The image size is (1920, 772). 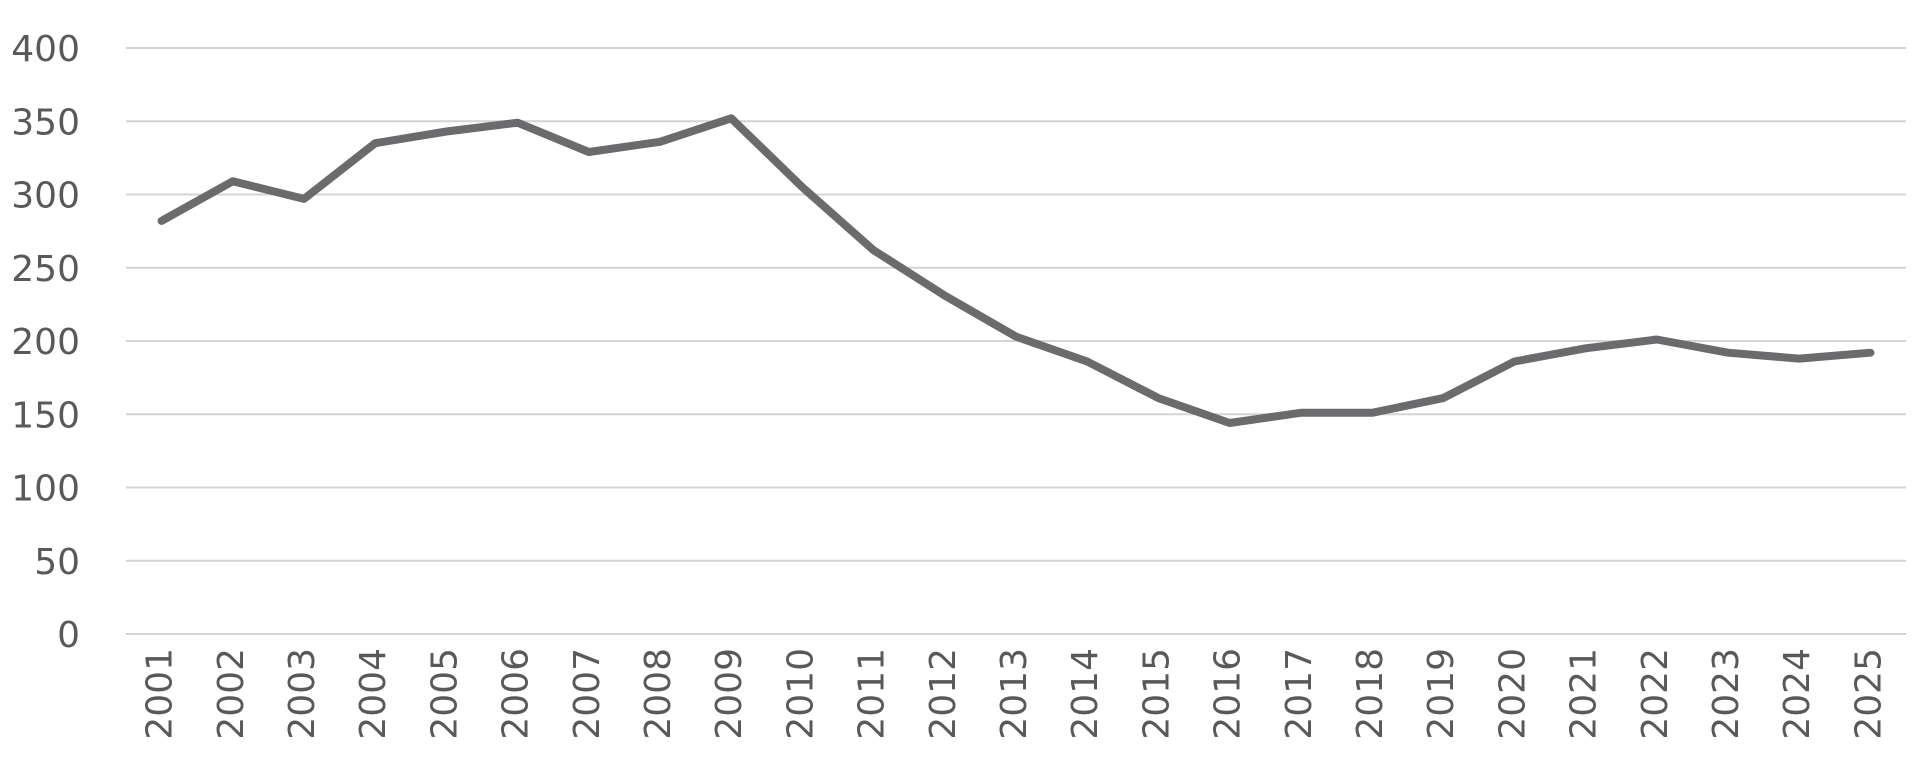 I want to click on x-tick-label: 2017, so click(x=1299, y=694).